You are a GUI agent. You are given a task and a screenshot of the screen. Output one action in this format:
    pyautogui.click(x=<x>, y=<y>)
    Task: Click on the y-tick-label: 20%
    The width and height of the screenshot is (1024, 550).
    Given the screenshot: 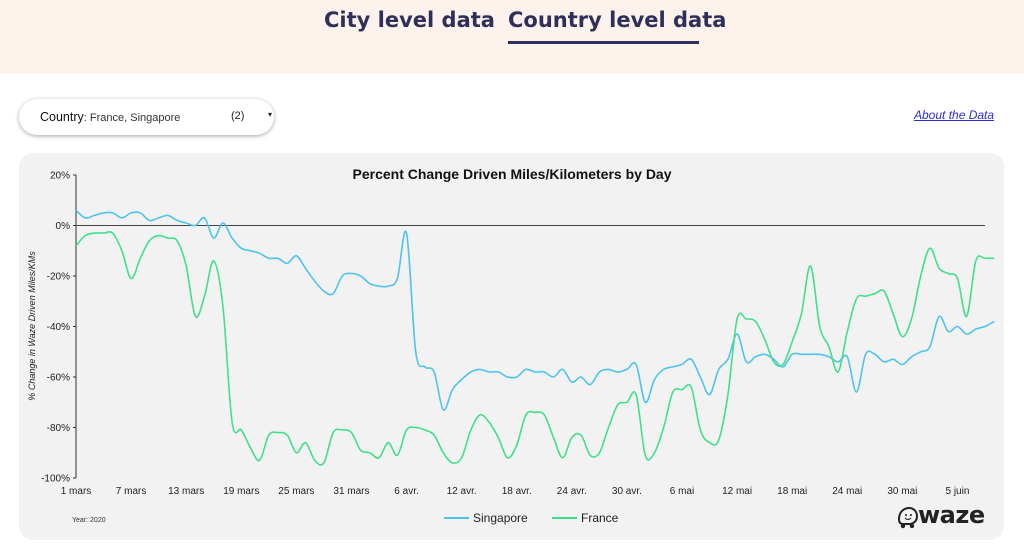 What is the action you would take?
    pyautogui.click(x=60, y=176)
    